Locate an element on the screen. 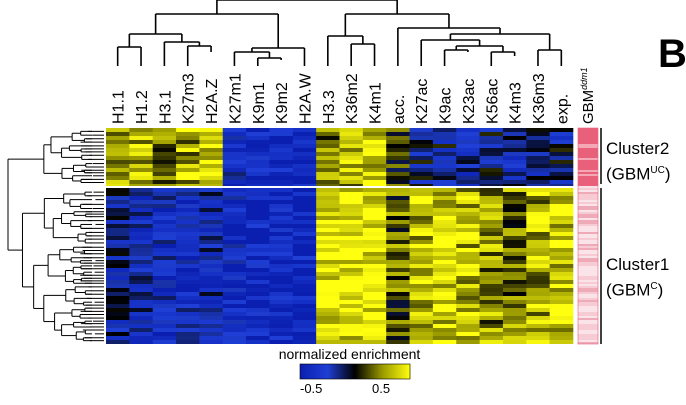 Image resolution: width=686 pixels, height=405 pixels. annotation-border is located at coordinates (588, 236).